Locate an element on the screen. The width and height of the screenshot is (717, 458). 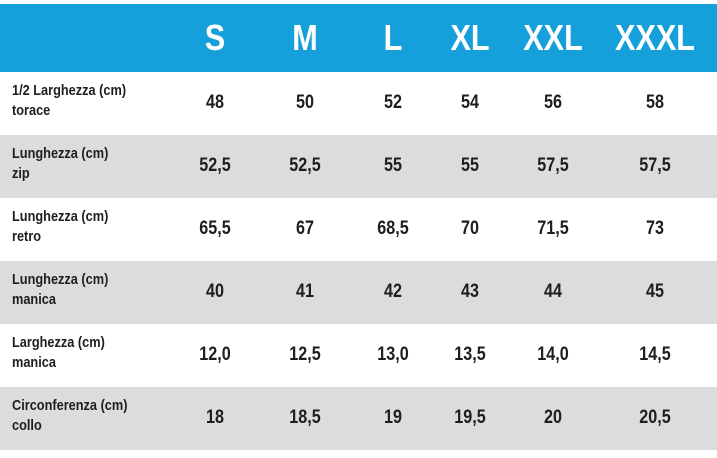
cell-value: 40 is located at coordinates (215, 291).